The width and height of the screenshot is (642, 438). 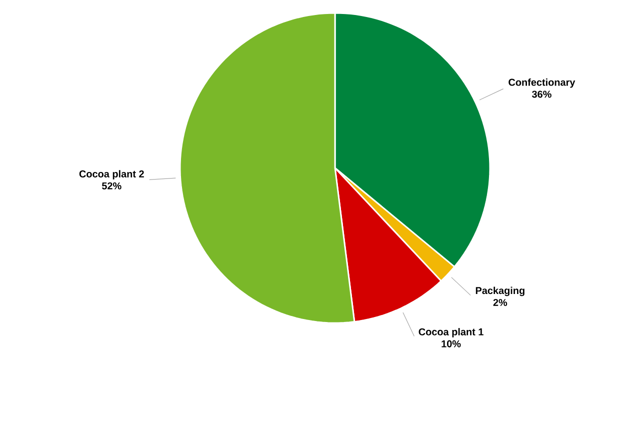 What do you see at coordinates (111, 175) in the screenshot?
I see `slice-label: Cocoa plant 2` at bounding box center [111, 175].